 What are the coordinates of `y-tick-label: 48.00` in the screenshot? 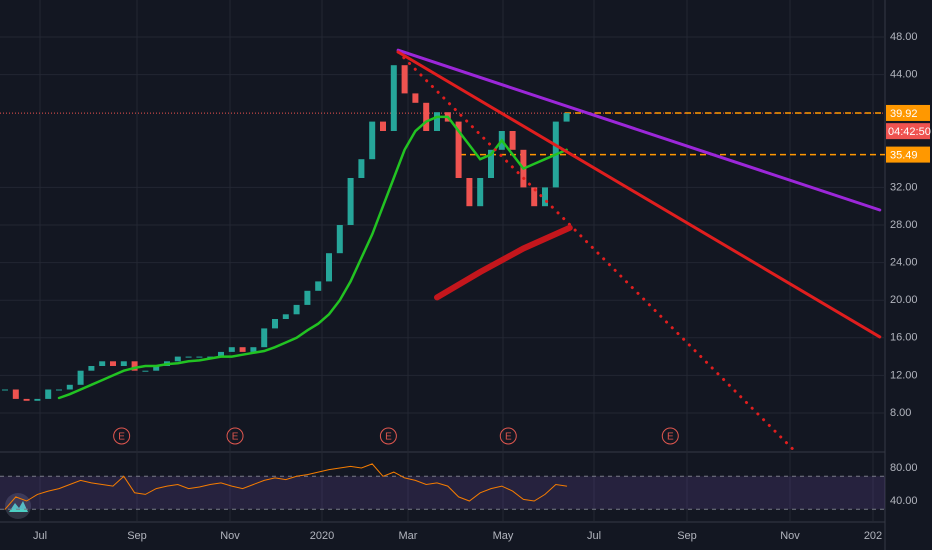 It's located at (904, 37).